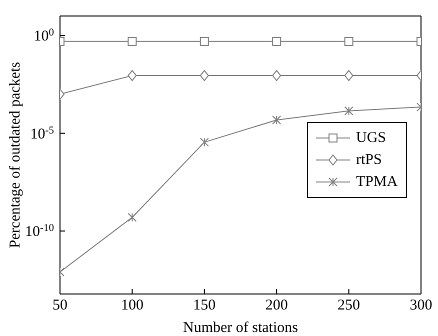  What do you see at coordinates (132, 306) in the screenshot?
I see `x-tick-label: 100` at bounding box center [132, 306].